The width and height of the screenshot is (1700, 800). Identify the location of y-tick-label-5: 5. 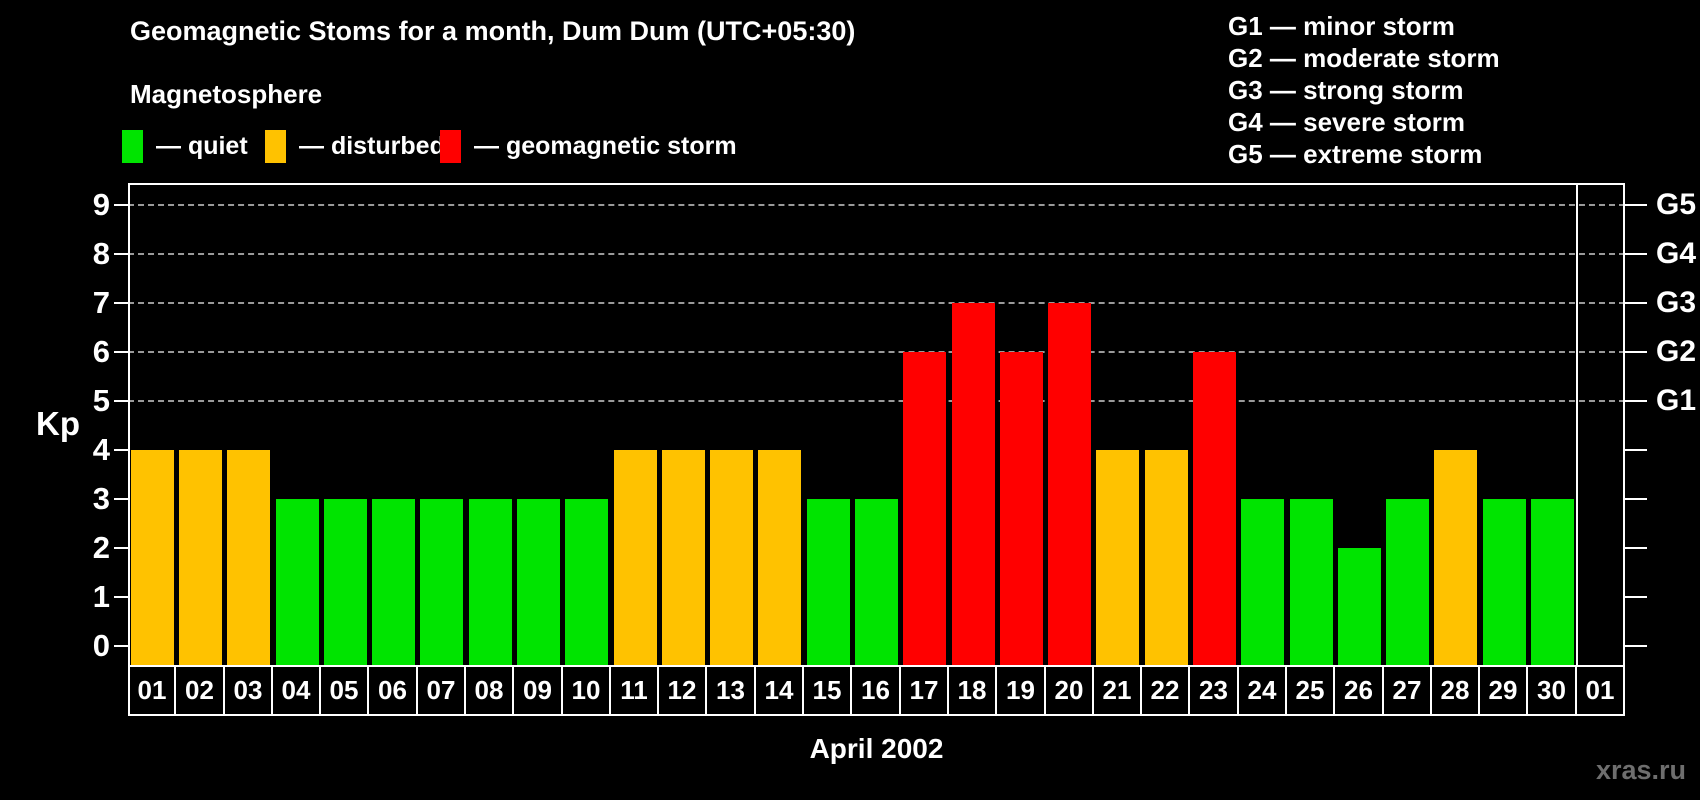
(101, 400).